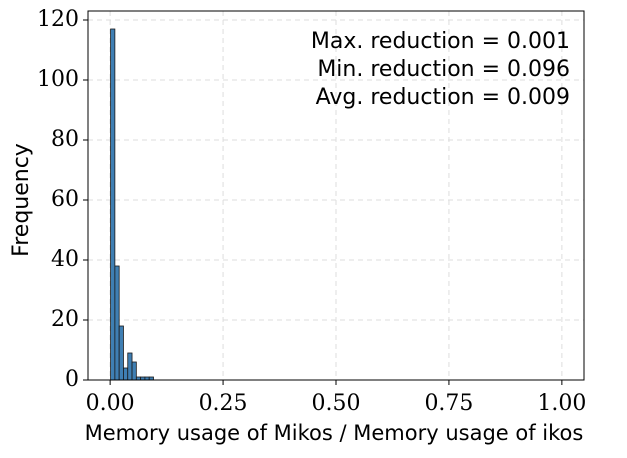 This screenshot has width=627, height=458. I want to click on y-tick-label: 40, so click(65, 259).